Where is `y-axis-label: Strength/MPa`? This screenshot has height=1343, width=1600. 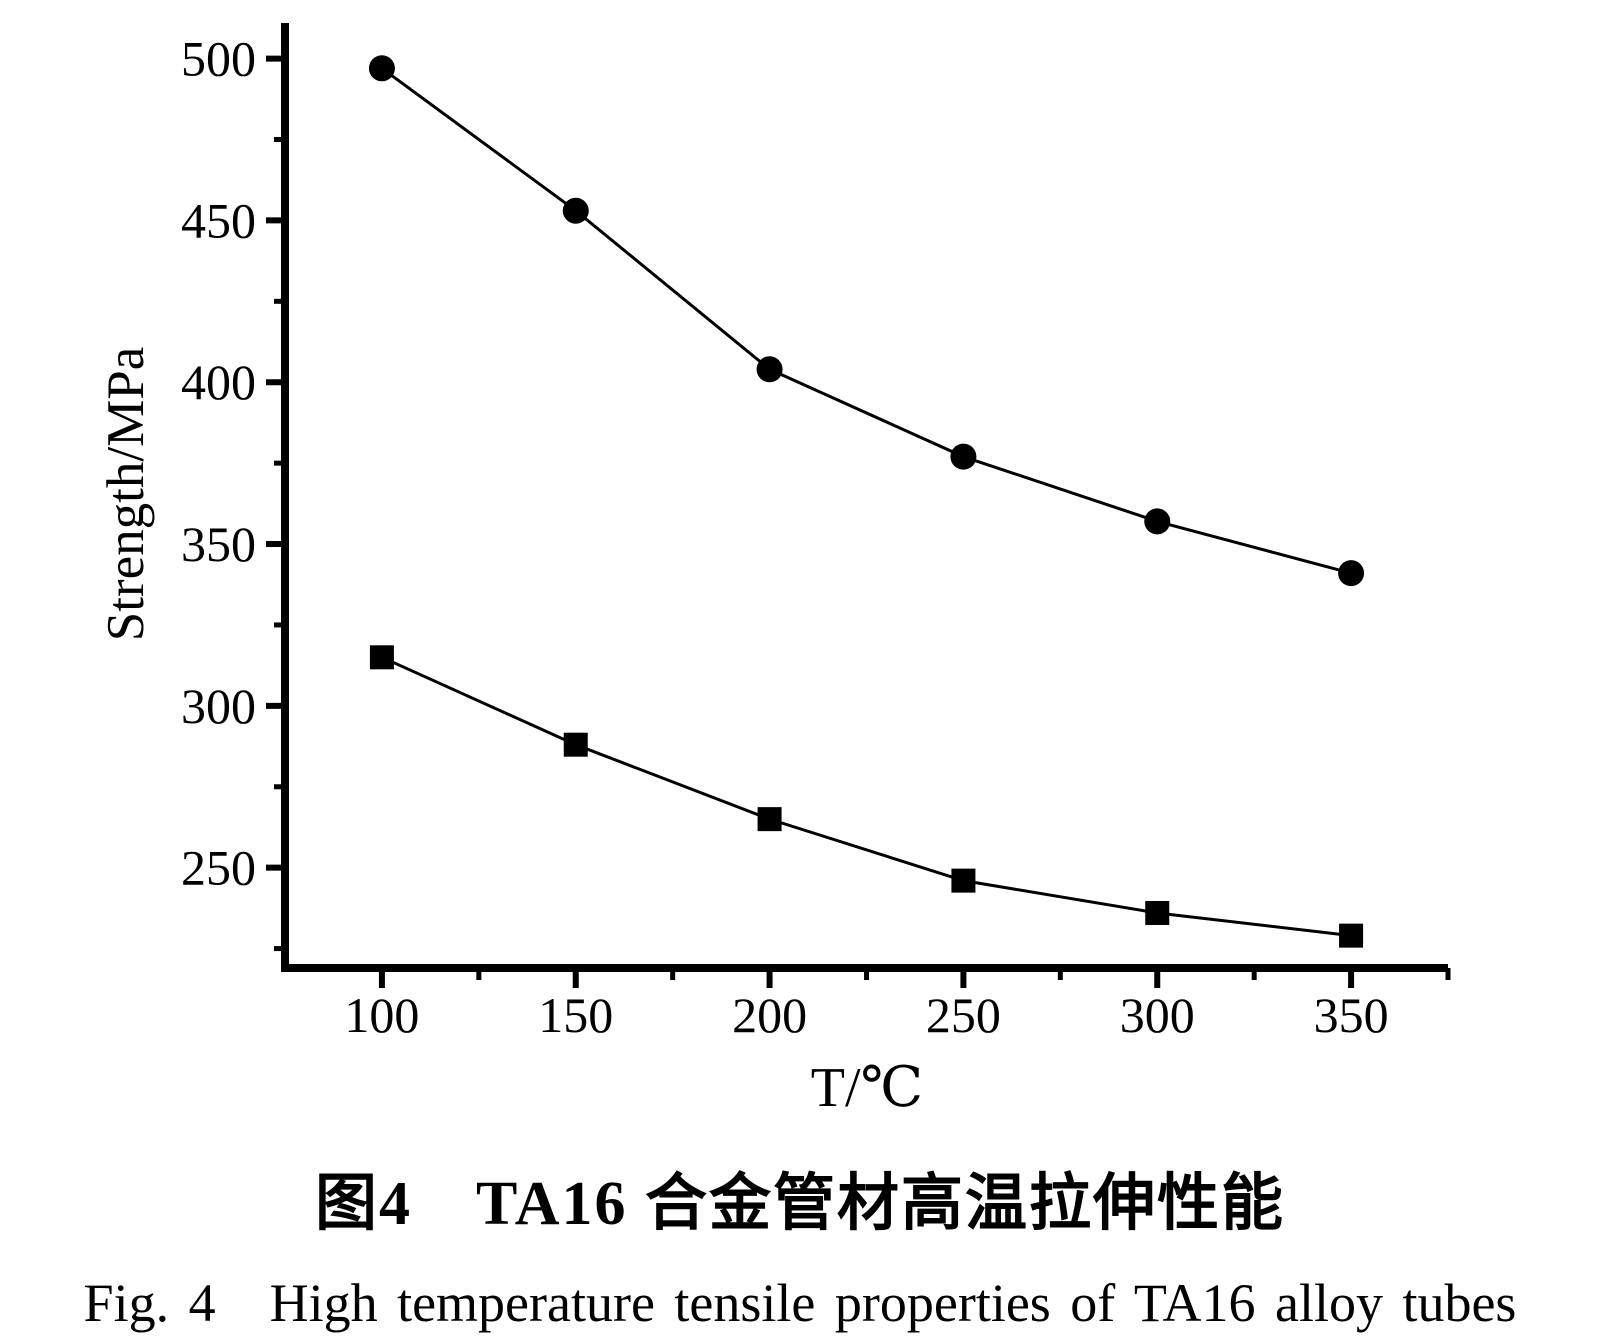 y-axis-label: Strength/MPa is located at coordinates (126, 494).